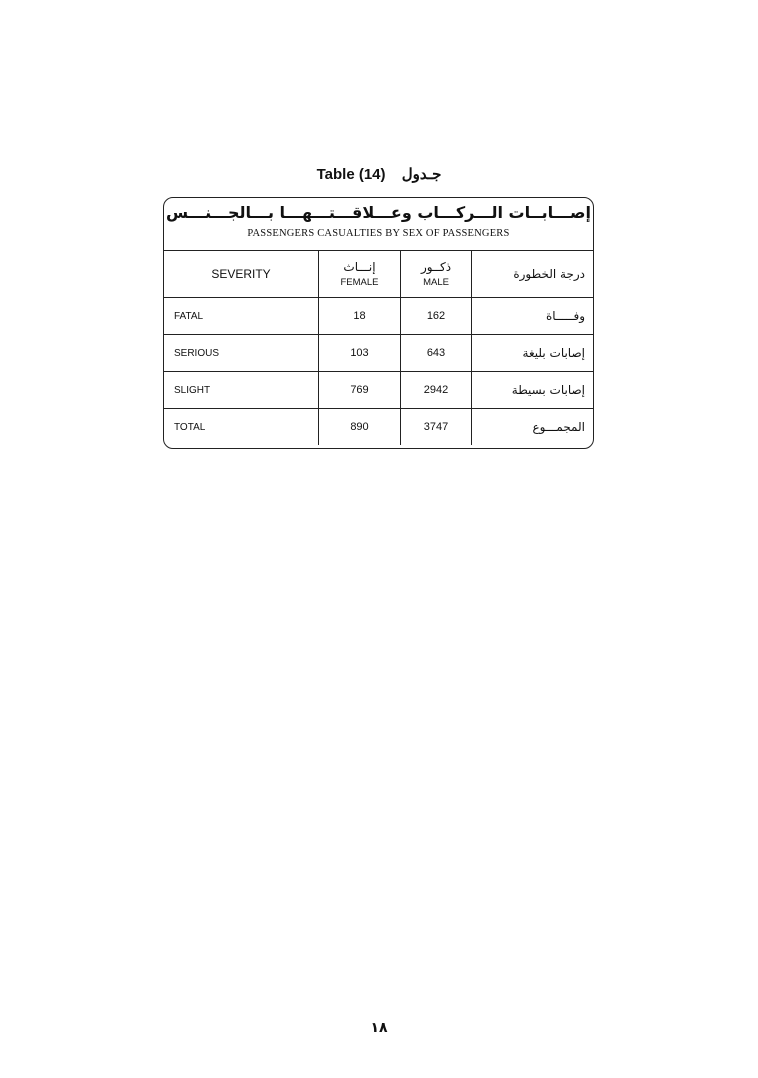 The height and width of the screenshot is (1078, 758). Describe the element at coordinates (532, 390) in the screenshot. I see `severity-ar-cell: إصابات بسيطة` at that location.